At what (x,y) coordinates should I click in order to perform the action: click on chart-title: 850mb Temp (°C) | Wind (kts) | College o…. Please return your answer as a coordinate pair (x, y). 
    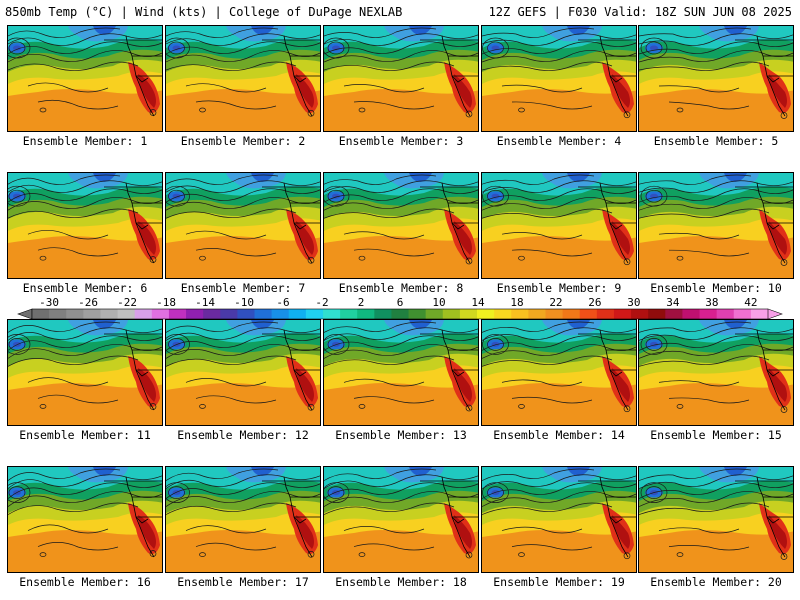
    Looking at the image, I should click on (204, 12).